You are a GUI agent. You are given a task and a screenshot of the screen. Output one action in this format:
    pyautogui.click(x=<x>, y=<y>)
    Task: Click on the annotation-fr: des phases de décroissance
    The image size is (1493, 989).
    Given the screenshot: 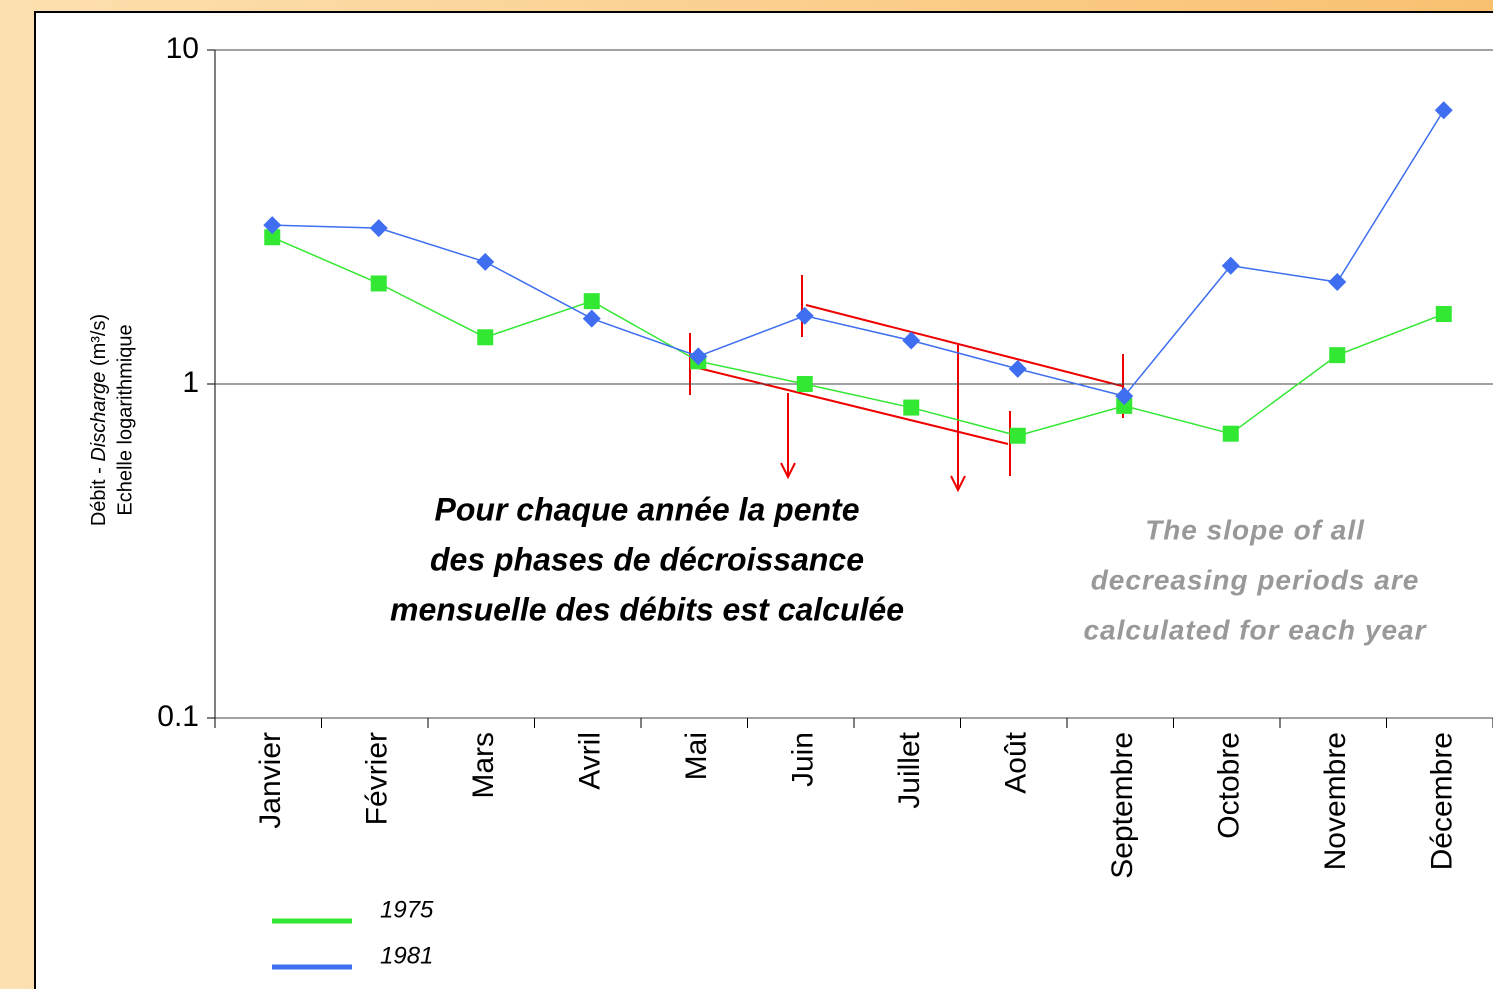 What is the action you would take?
    pyautogui.click(x=647, y=559)
    